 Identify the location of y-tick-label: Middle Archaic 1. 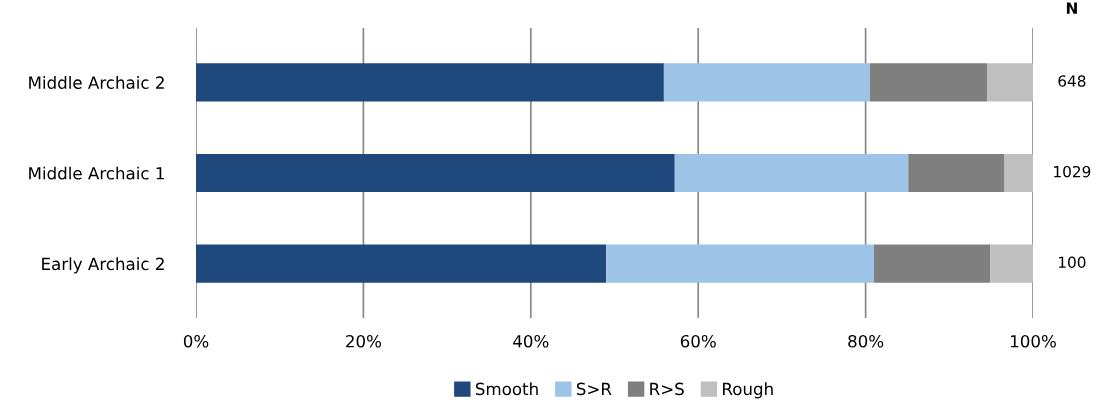
(96, 173).